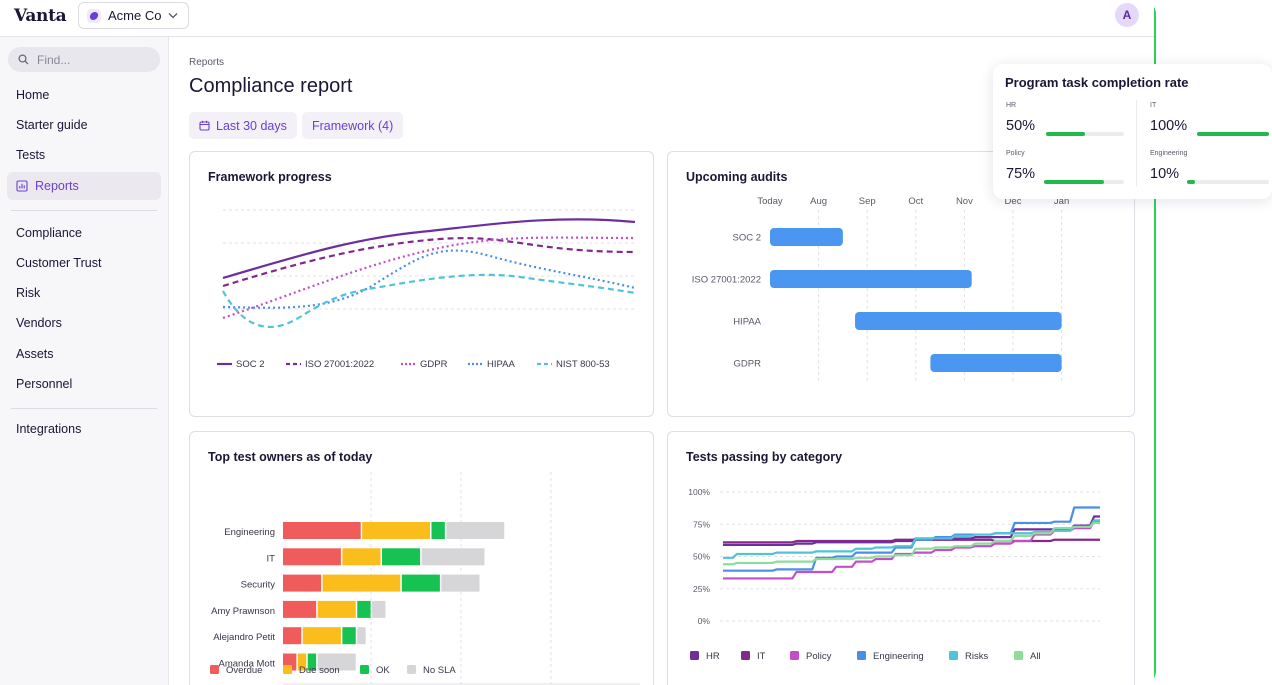  I want to click on legend-label: NIST 800-53, so click(583, 364).